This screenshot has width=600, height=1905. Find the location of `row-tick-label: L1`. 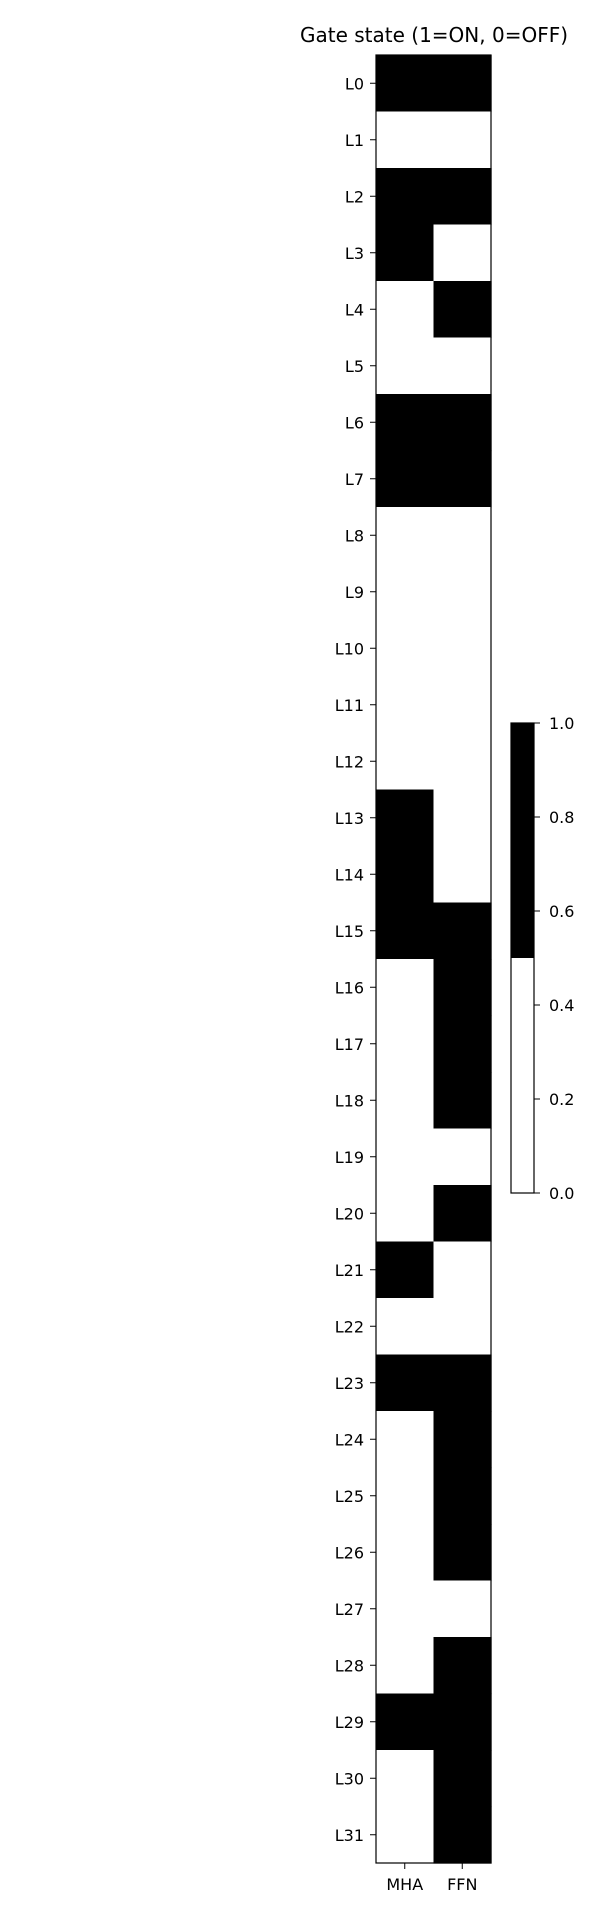

row-tick-label: L1 is located at coordinates (354, 140).